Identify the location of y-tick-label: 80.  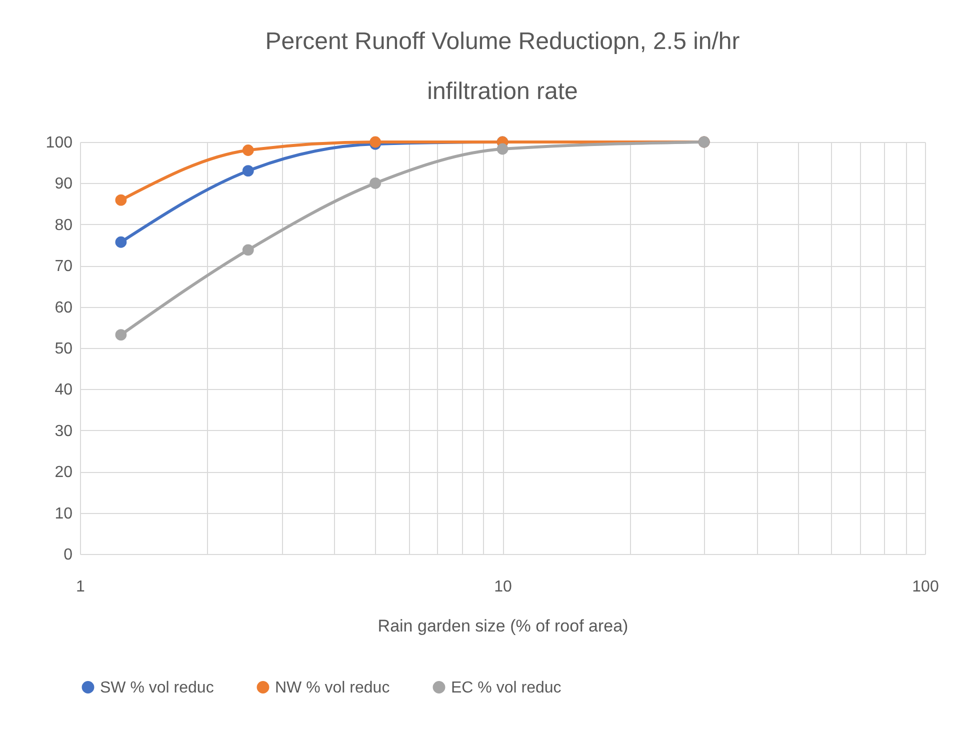
(63, 225).